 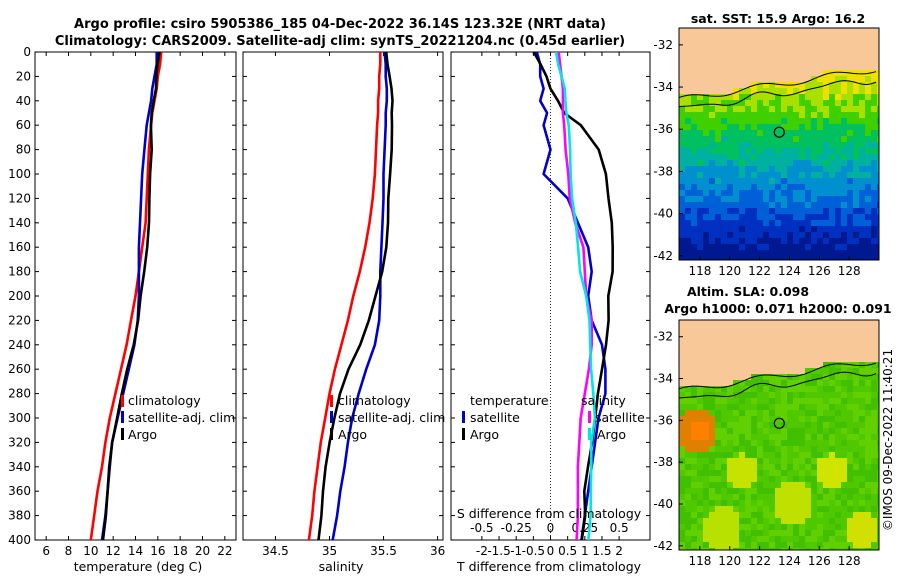 I want to click on legend-swatch-climatology, so click(x=122, y=401).